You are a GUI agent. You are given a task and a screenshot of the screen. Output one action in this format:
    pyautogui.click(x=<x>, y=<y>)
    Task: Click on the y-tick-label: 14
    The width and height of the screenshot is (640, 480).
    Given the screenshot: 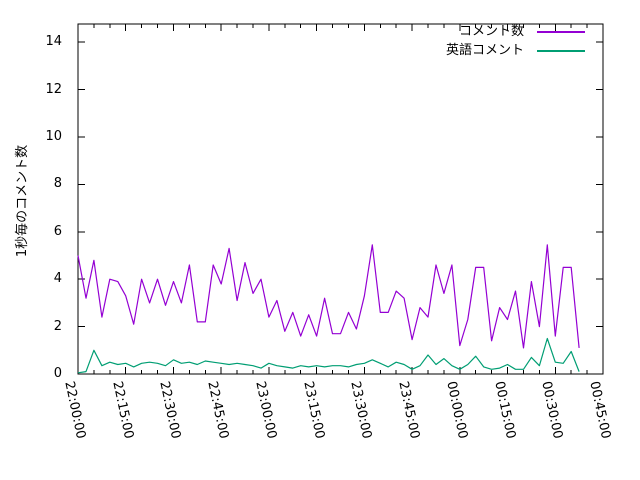 What is the action you would take?
    pyautogui.click(x=53, y=42)
    